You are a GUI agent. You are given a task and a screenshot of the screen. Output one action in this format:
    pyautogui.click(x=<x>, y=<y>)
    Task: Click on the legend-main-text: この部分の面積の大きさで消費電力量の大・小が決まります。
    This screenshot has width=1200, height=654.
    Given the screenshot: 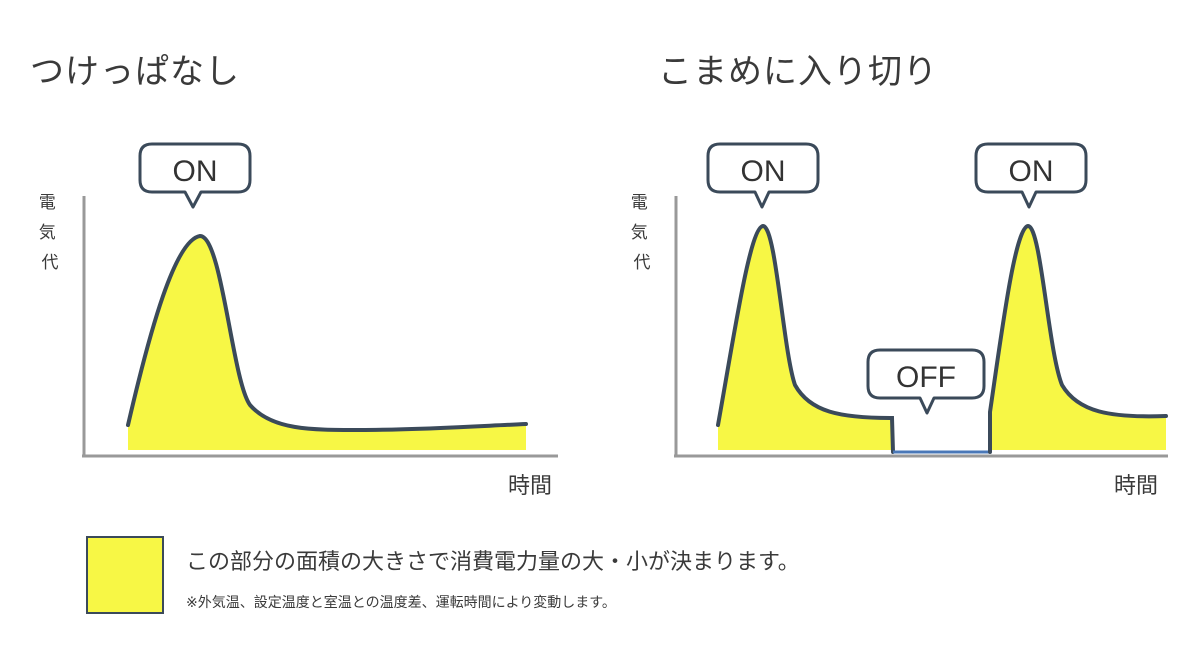 What is the action you would take?
    pyautogui.click(x=493, y=562)
    